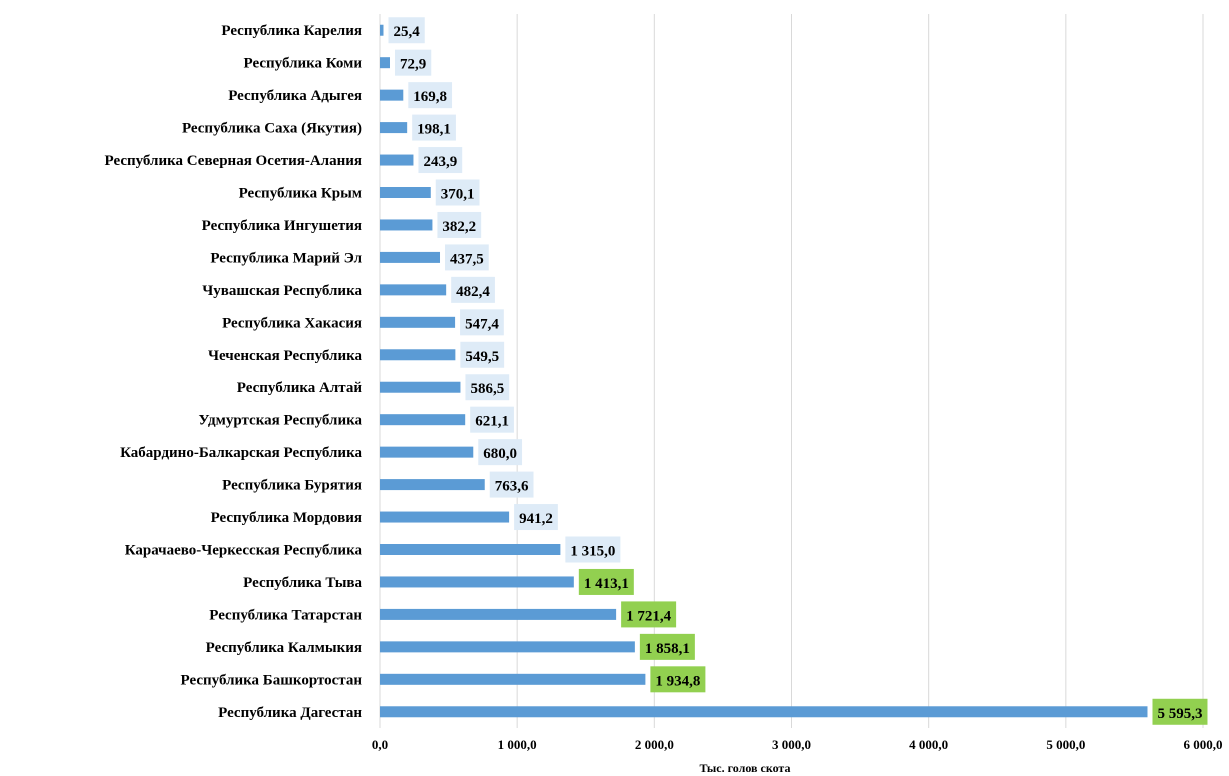  Describe the element at coordinates (233, 161) in the screenshot. I see `category-label: Республика Северная Осетия-Алания` at that location.